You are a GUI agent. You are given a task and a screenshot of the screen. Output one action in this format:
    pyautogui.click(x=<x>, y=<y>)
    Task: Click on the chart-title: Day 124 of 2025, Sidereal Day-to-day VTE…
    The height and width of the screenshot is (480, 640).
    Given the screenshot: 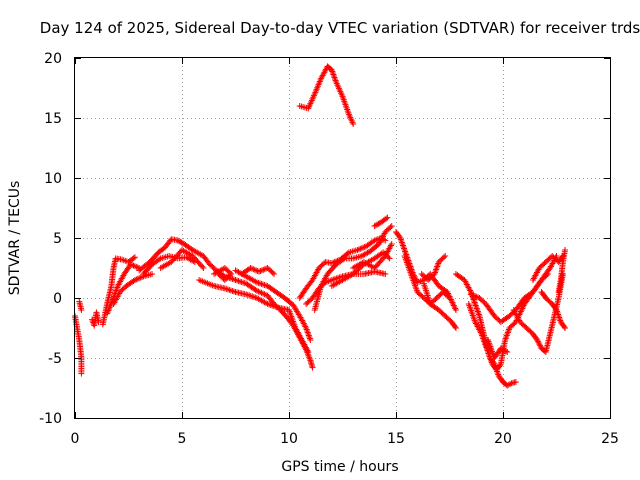 What is the action you would take?
    pyautogui.click(x=340, y=28)
    